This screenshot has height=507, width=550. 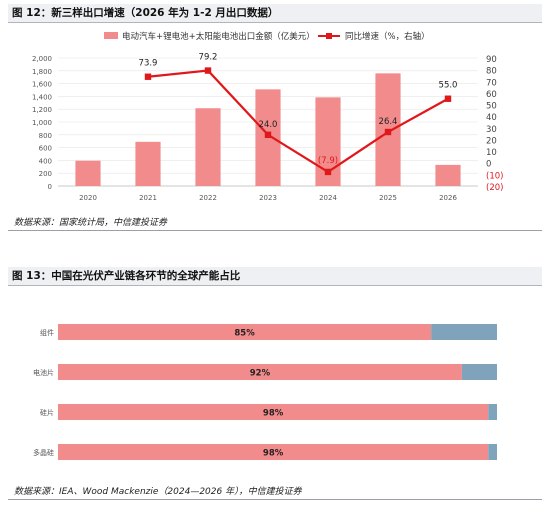 What do you see at coordinates (208, 198) in the screenshot?
I see `x-tick-label: 2022` at bounding box center [208, 198].